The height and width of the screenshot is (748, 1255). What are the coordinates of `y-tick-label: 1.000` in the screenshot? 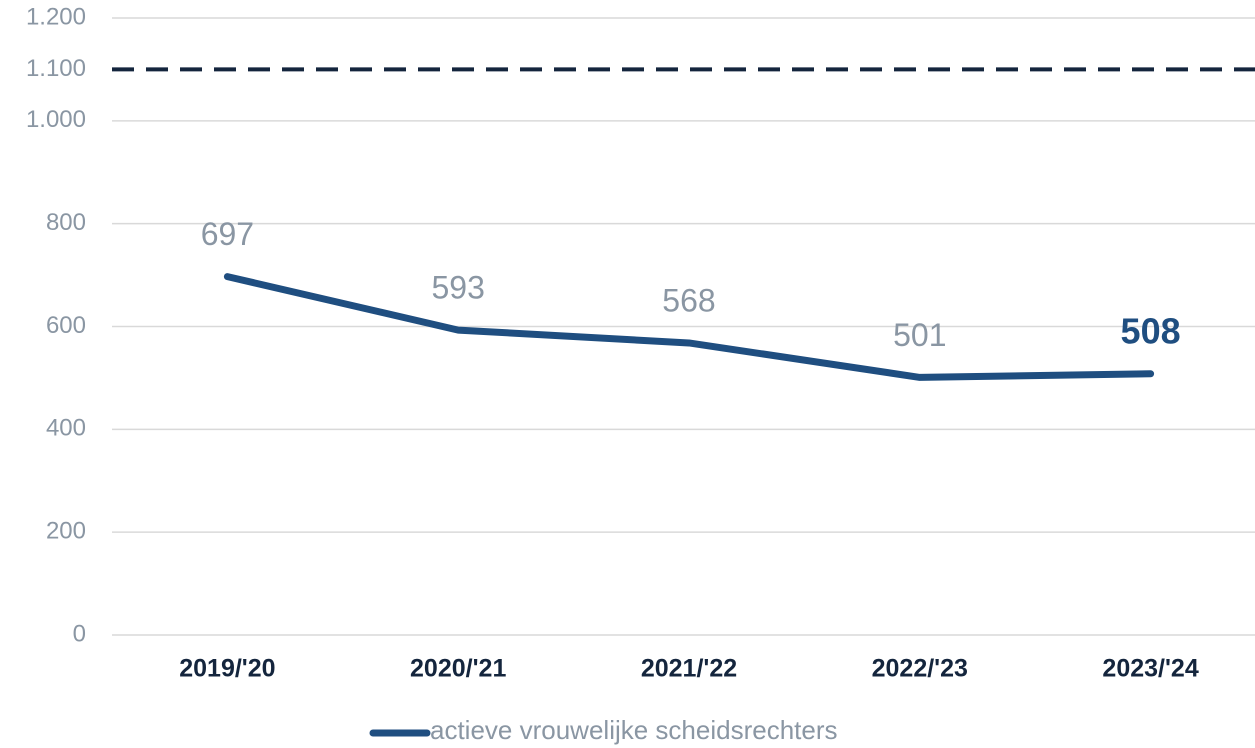 It's located at (56, 119).